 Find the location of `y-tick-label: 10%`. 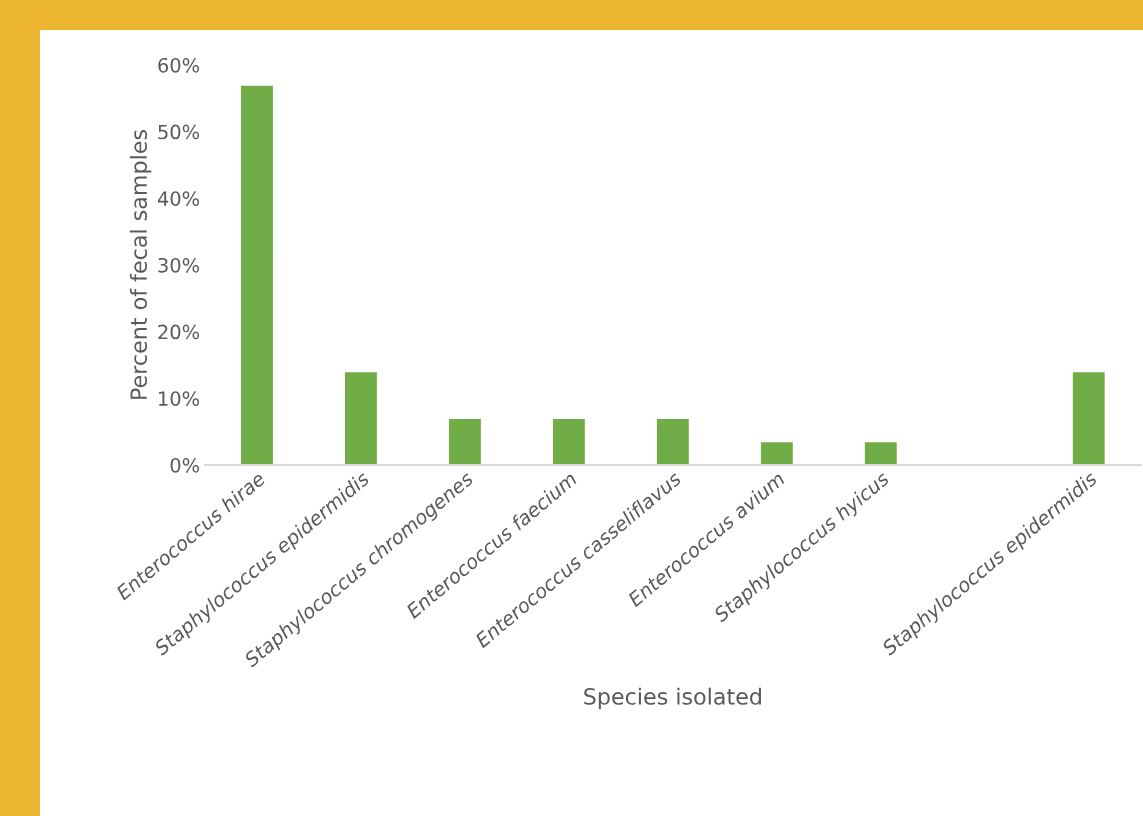

y-tick-label: 10% is located at coordinates (179, 398).